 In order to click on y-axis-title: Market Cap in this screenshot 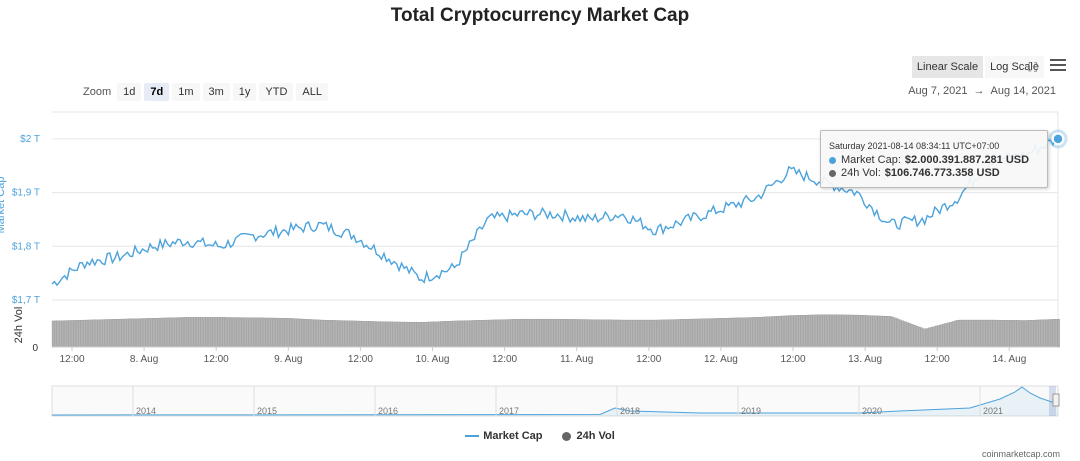, I will do `click(3, 205)`.